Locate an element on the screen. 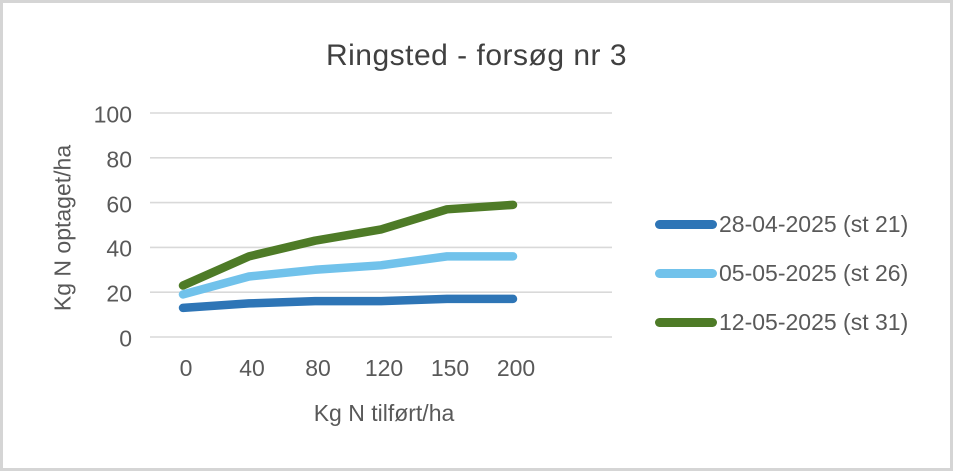 The height and width of the screenshot is (471, 953). y-tick-label-100: 100 is located at coordinates (112, 114).